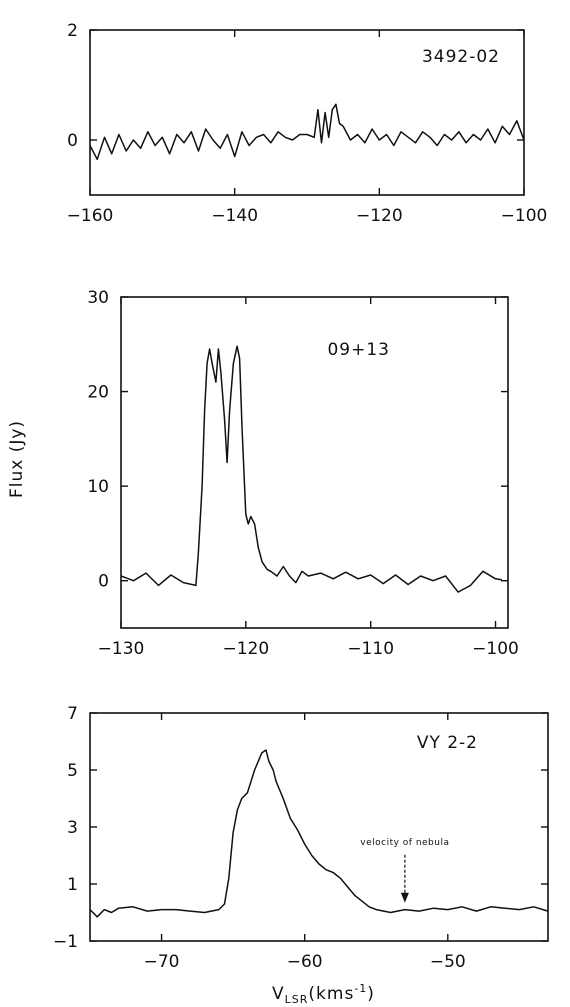 The height and width of the screenshot is (1007, 570). Describe the element at coordinates (98, 487) in the screenshot. I see `y-tick-label: 10` at that location.